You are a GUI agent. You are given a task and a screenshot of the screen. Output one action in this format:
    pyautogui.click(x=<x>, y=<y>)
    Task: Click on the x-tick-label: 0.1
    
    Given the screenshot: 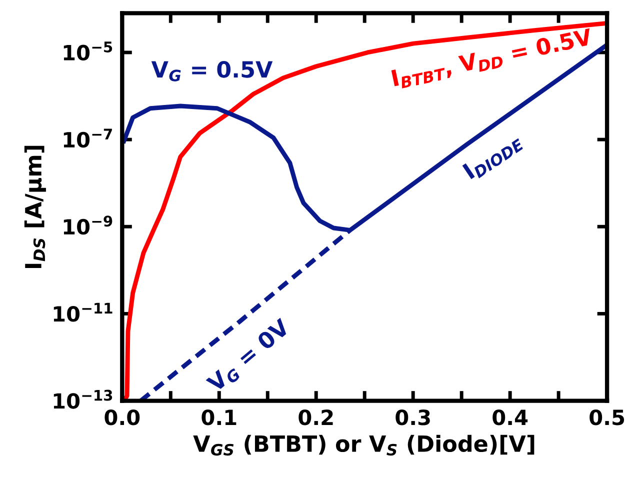 What is the action you would take?
    pyautogui.click(x=219, y=418)
    